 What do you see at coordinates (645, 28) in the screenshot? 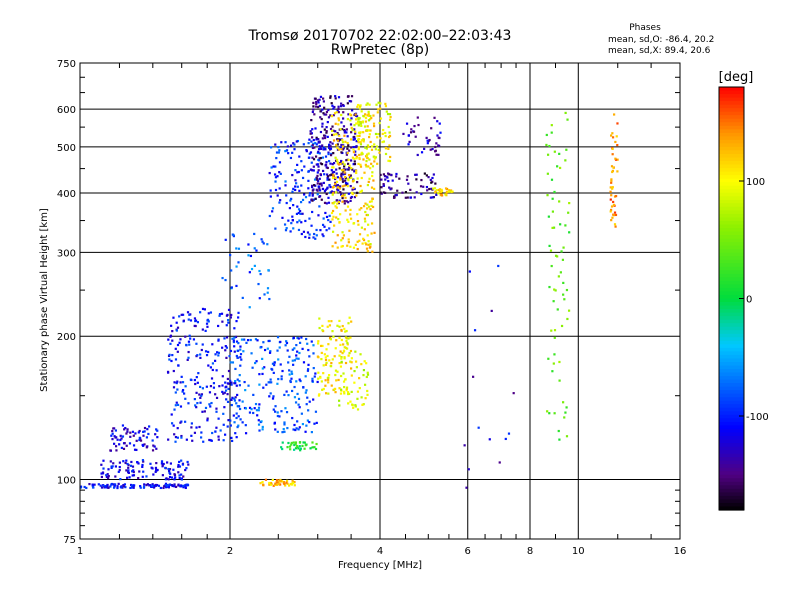
I see `phase-header: Phases` at bounding box center [645, 28].